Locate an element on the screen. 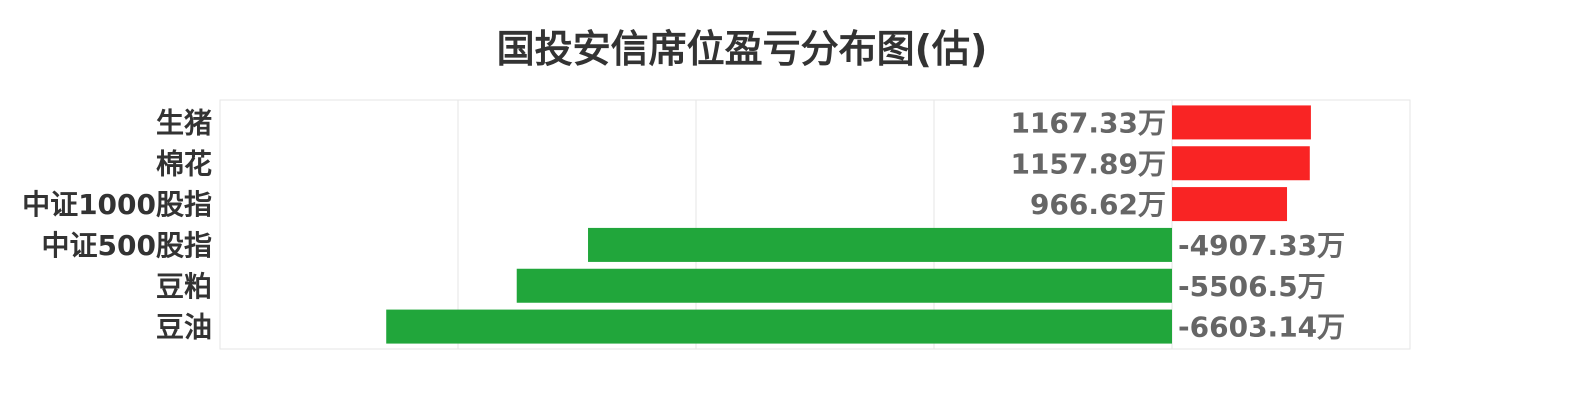 Image resolution: width=1572 pixels, height=410 pixels. data-label: 1157.89万 is located at coordinates (1088, 163).